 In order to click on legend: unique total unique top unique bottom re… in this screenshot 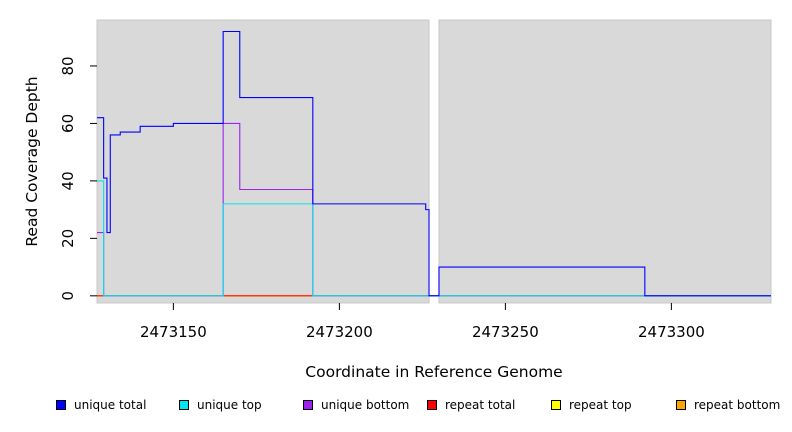, I will do `click(396, 409)`.